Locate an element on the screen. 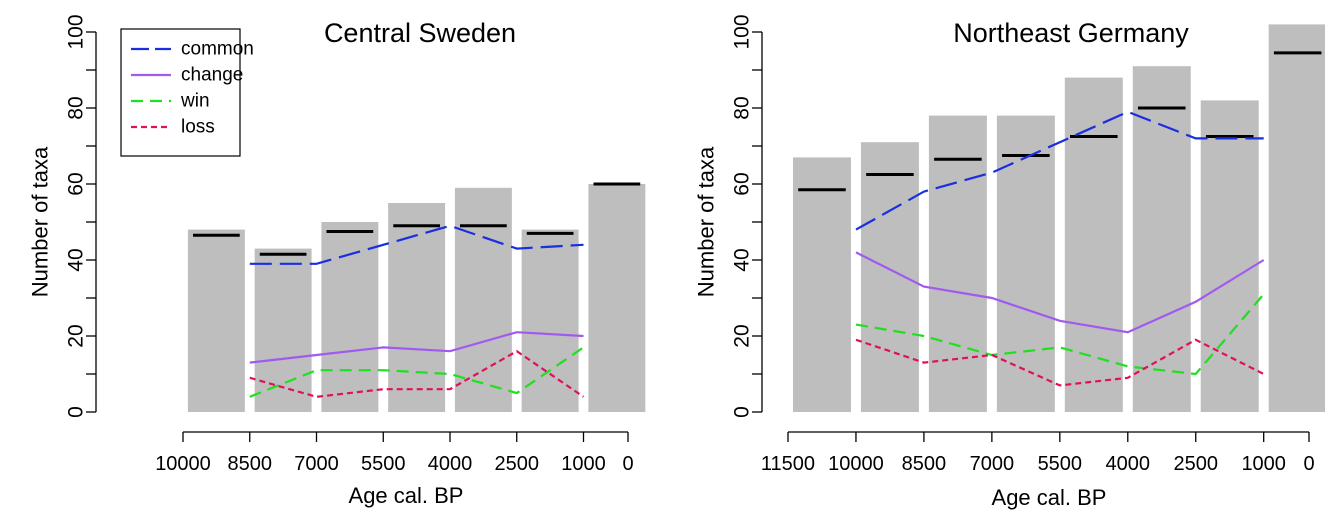  x-tick-label: 11500 is located at coordinates (788, 464).